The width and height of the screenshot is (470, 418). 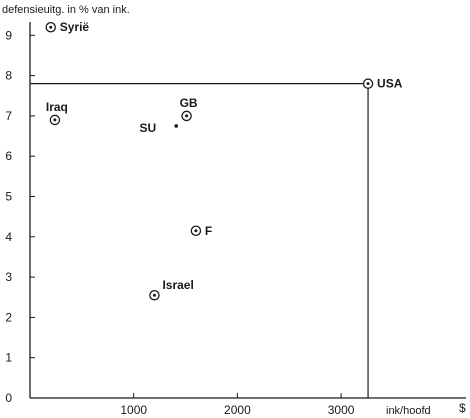 I want to click on point-label-israel: Israel, so click(x=177, y=285).